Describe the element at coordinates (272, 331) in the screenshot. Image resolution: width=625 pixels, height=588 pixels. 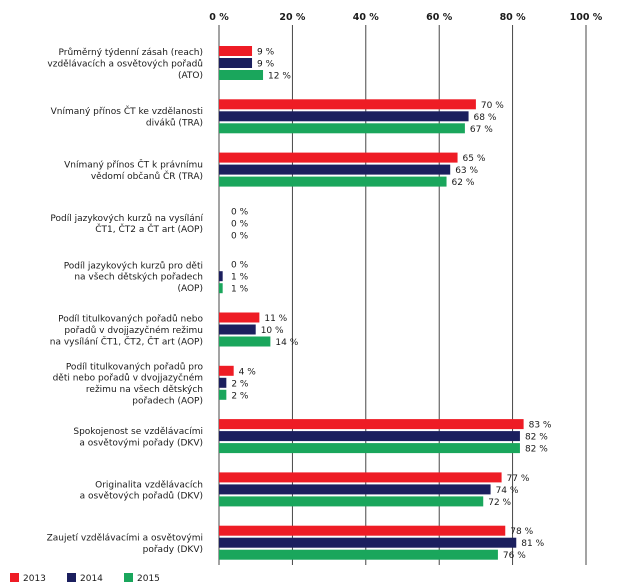
I see `value-label: 10 %` at that location.